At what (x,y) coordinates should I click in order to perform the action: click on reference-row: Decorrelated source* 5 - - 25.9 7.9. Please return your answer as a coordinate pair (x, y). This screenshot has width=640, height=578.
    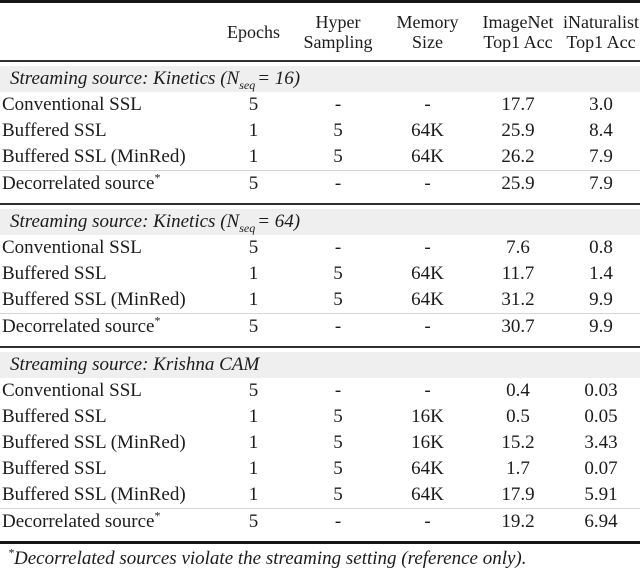
    Looking at the image, I should click on (320, 183).